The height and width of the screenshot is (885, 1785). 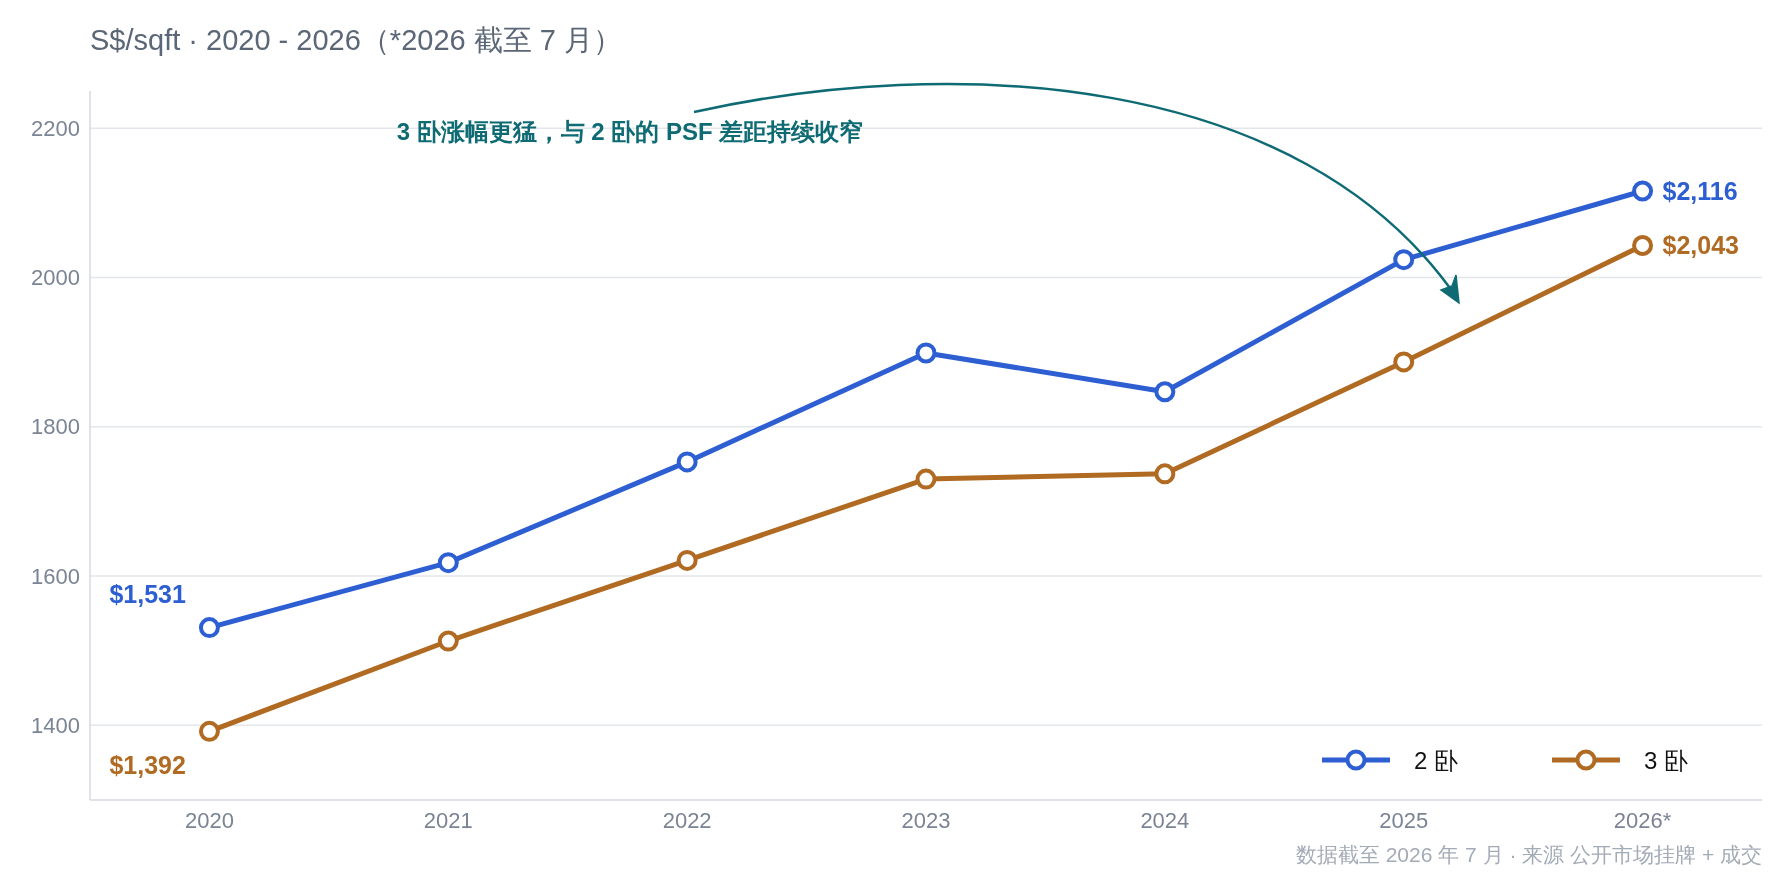 I want to click on y-tick-label: 2200, so click(x=55, y=128).